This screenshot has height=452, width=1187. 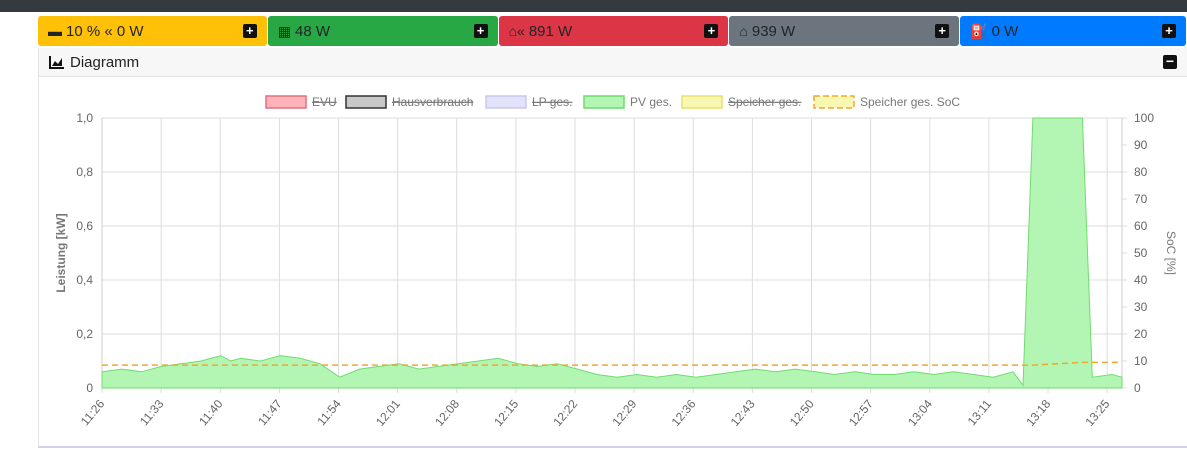 What do you see at coordinates (152, 413) in the screenshot?
I see `x-tick-label: 11:33` at bounding box center [152, 413].